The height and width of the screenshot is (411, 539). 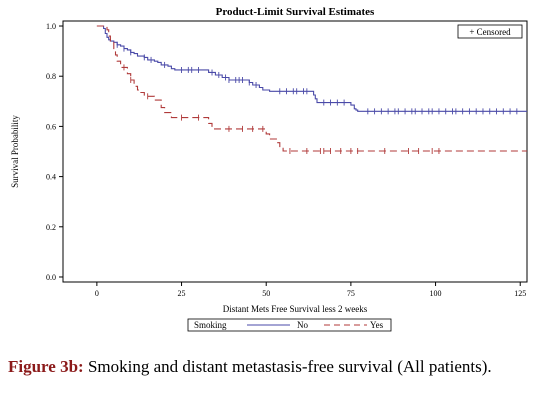 I want to click on chart-title: Product-Limit Survival Estimates, so click(x=295, y=12).